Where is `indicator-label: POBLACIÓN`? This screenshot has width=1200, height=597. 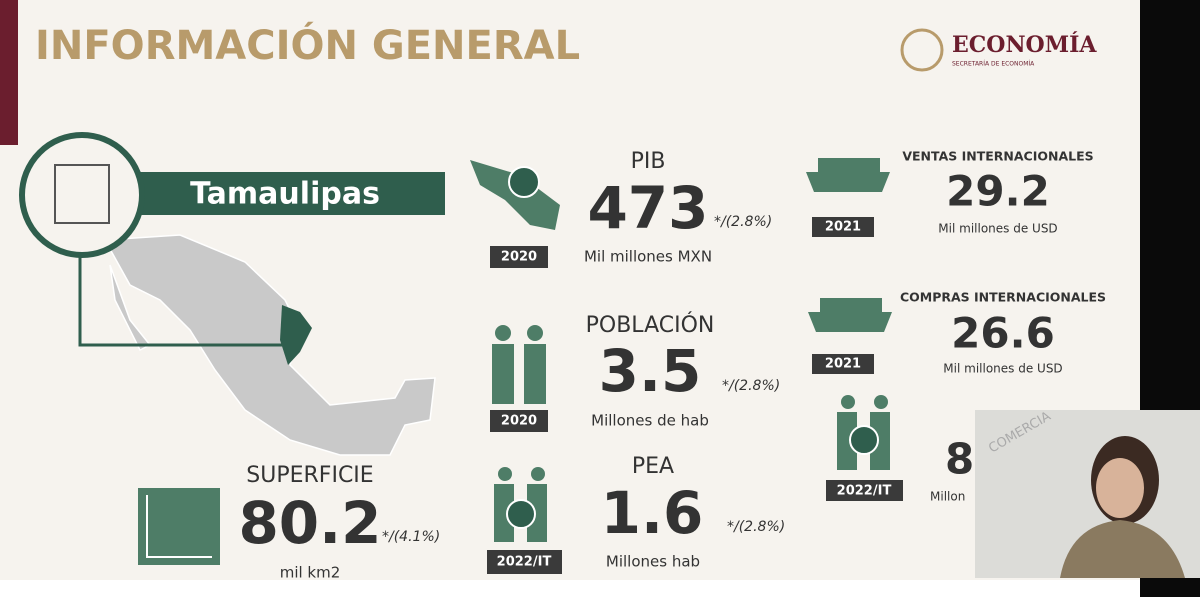
indicator-label: POBLACIÓN is located at coordinates (650, 325).